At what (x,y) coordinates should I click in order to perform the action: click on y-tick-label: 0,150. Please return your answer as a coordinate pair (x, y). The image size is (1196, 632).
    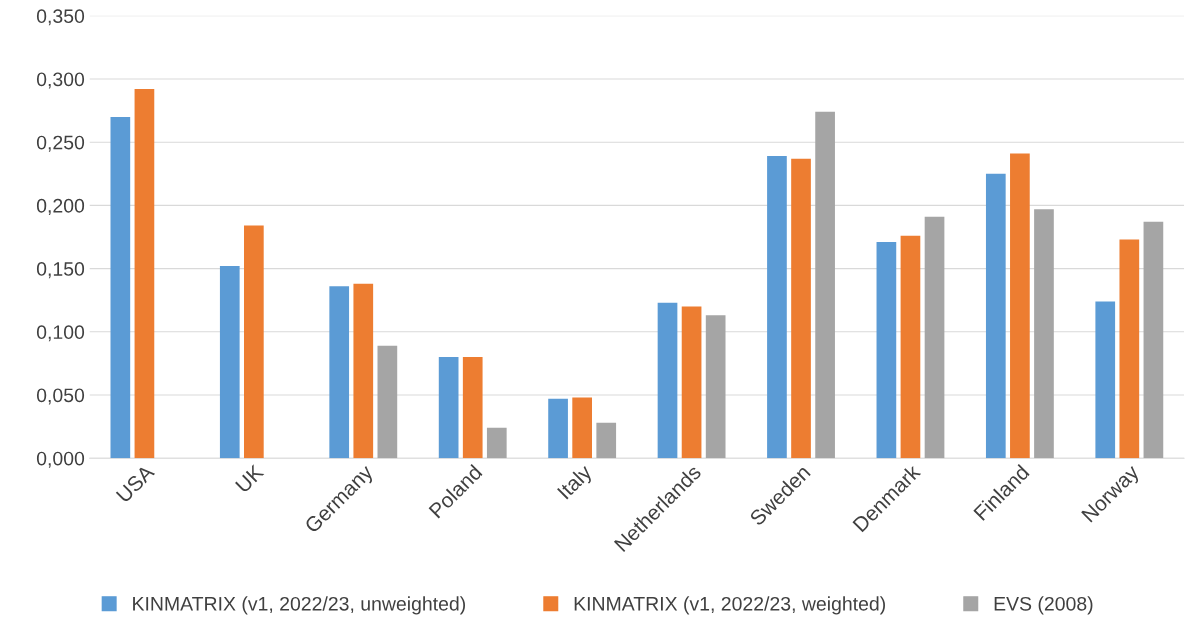
    Looking at the image, I should click on (60, 270).